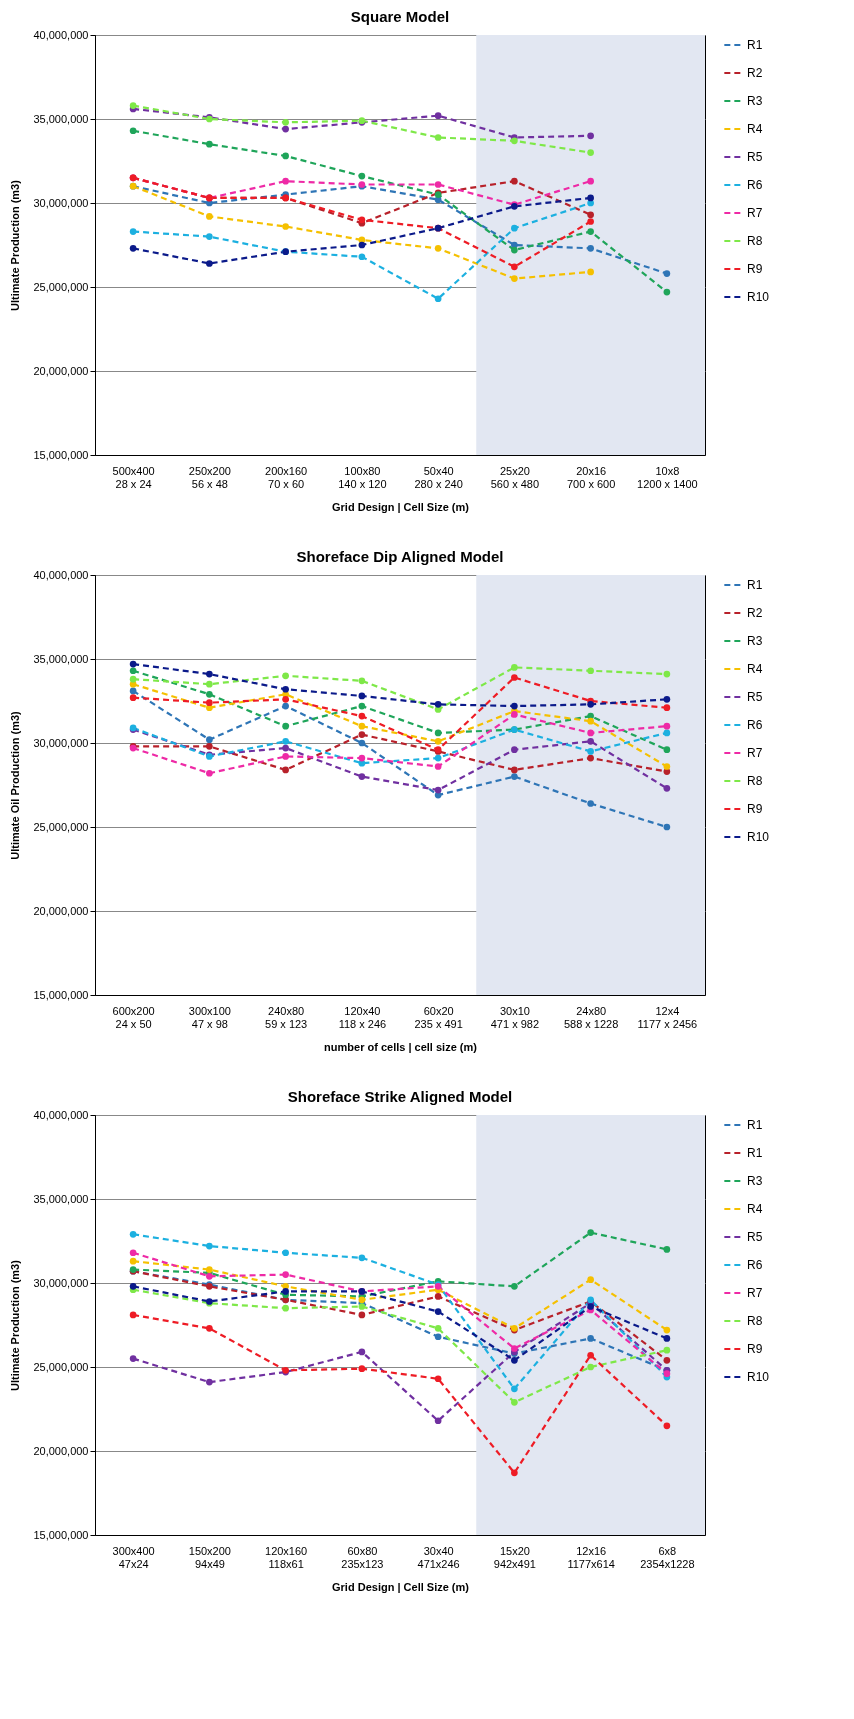  I want to click on x-tick-label: 15x20 942x491, so click(514, 1557).